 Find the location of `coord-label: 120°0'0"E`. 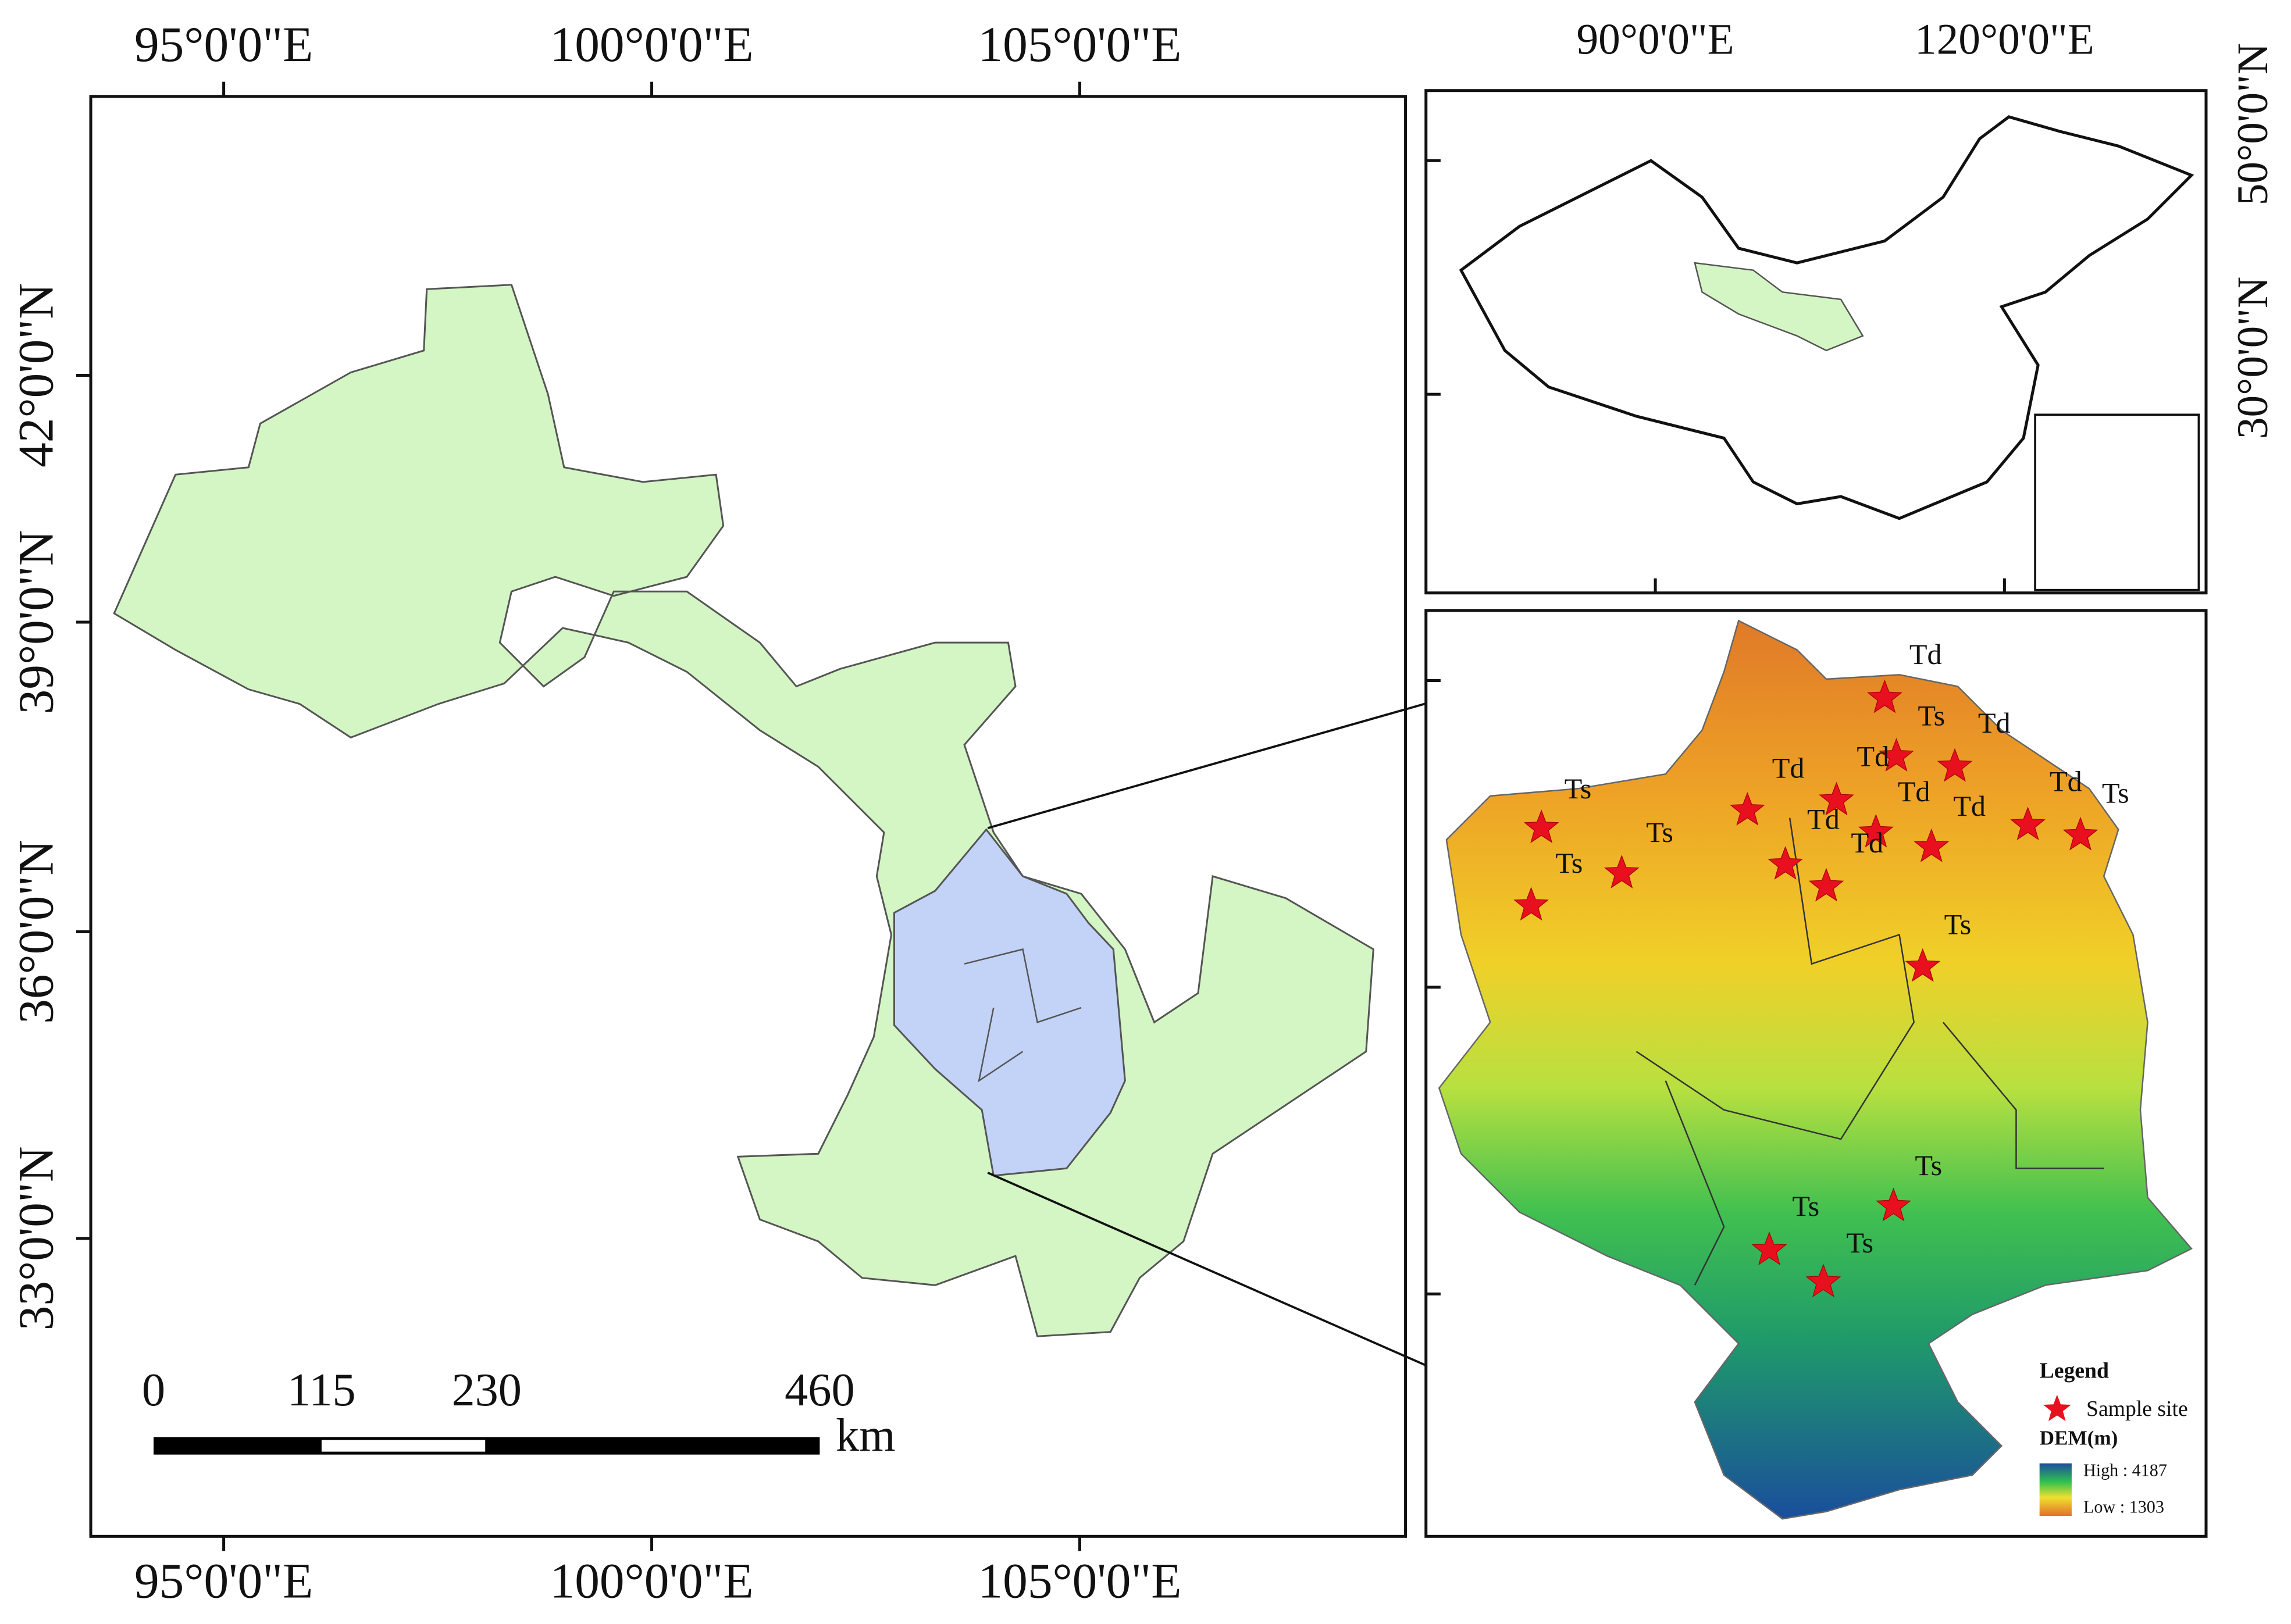

coord-label: 120°0'0"E is located at coordinates (2004, 40).